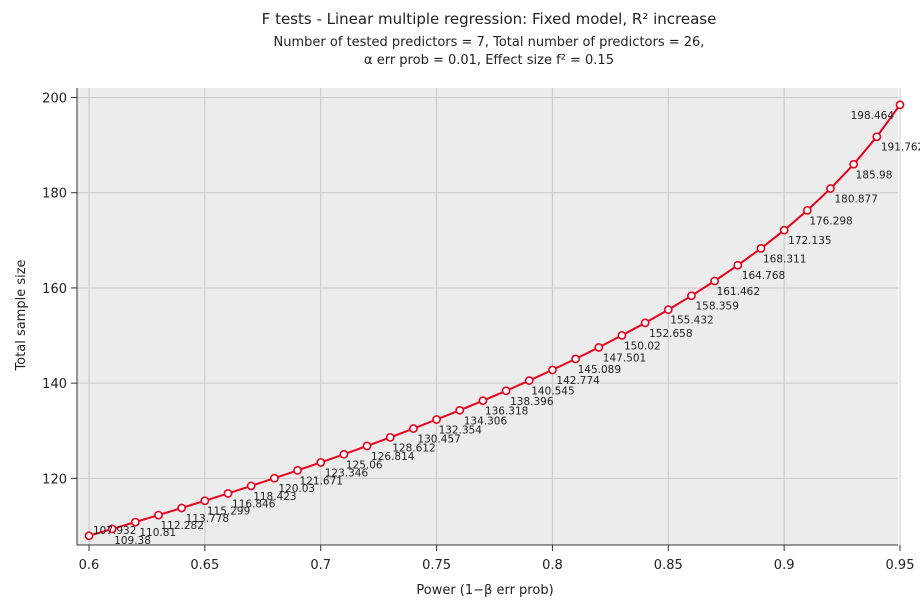 Image resolution: width=920 pixels, height=610 pixels. What do you see at coordinates (274, 497) in the screenshot?
I see `data-label: 118.423` at bounding box center [274, 497].